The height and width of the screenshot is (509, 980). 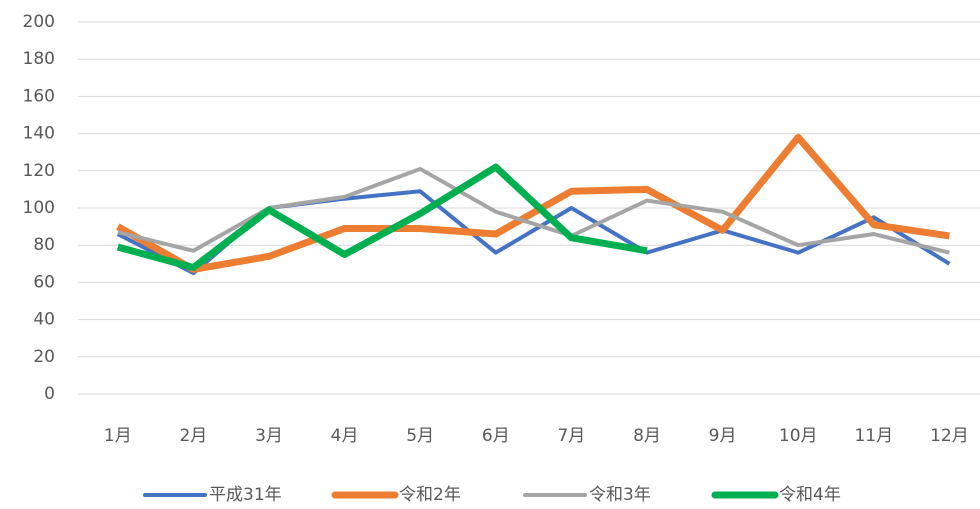 What do you see at coordinates (647, 436) in the screenshot?
I see `x-tick-label: 8月` at bounding box center [647, 436].